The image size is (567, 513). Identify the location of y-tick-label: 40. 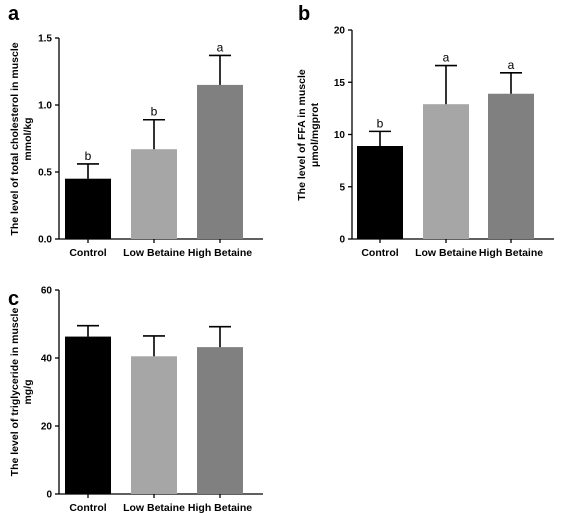
(47, 359).